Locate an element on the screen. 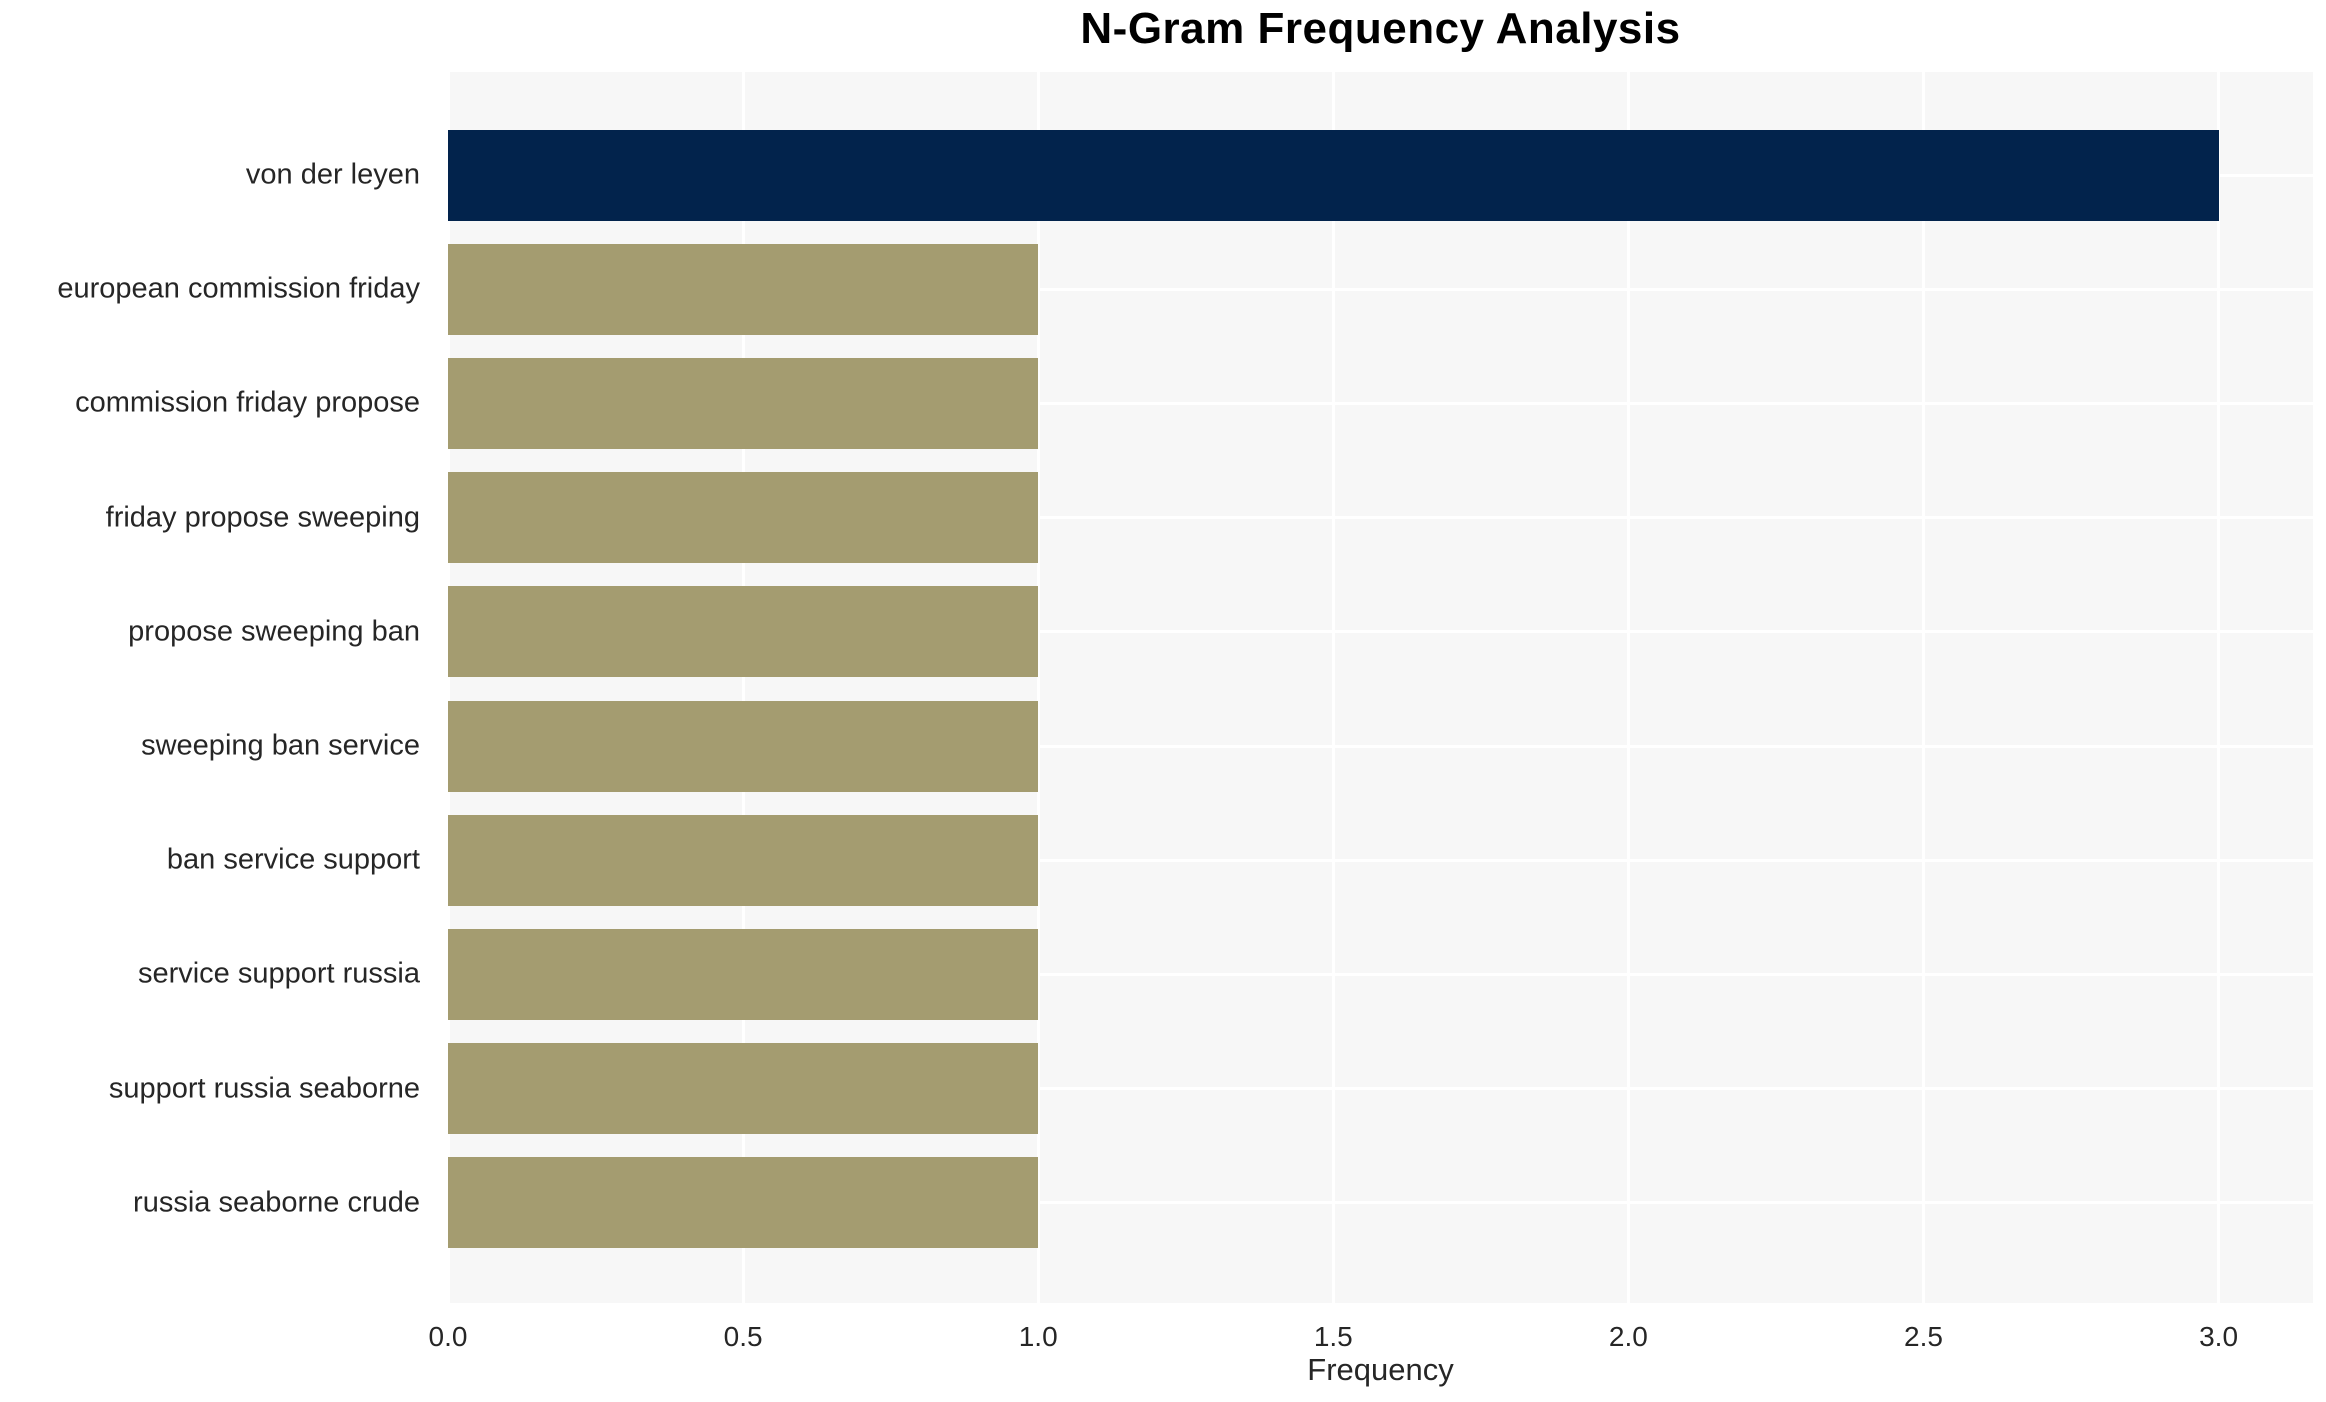  x-axis-ticks: 0.0 0.5 1.0 1.5 2.0 2.5 3.0 is located at coordinates (1371, 1333).